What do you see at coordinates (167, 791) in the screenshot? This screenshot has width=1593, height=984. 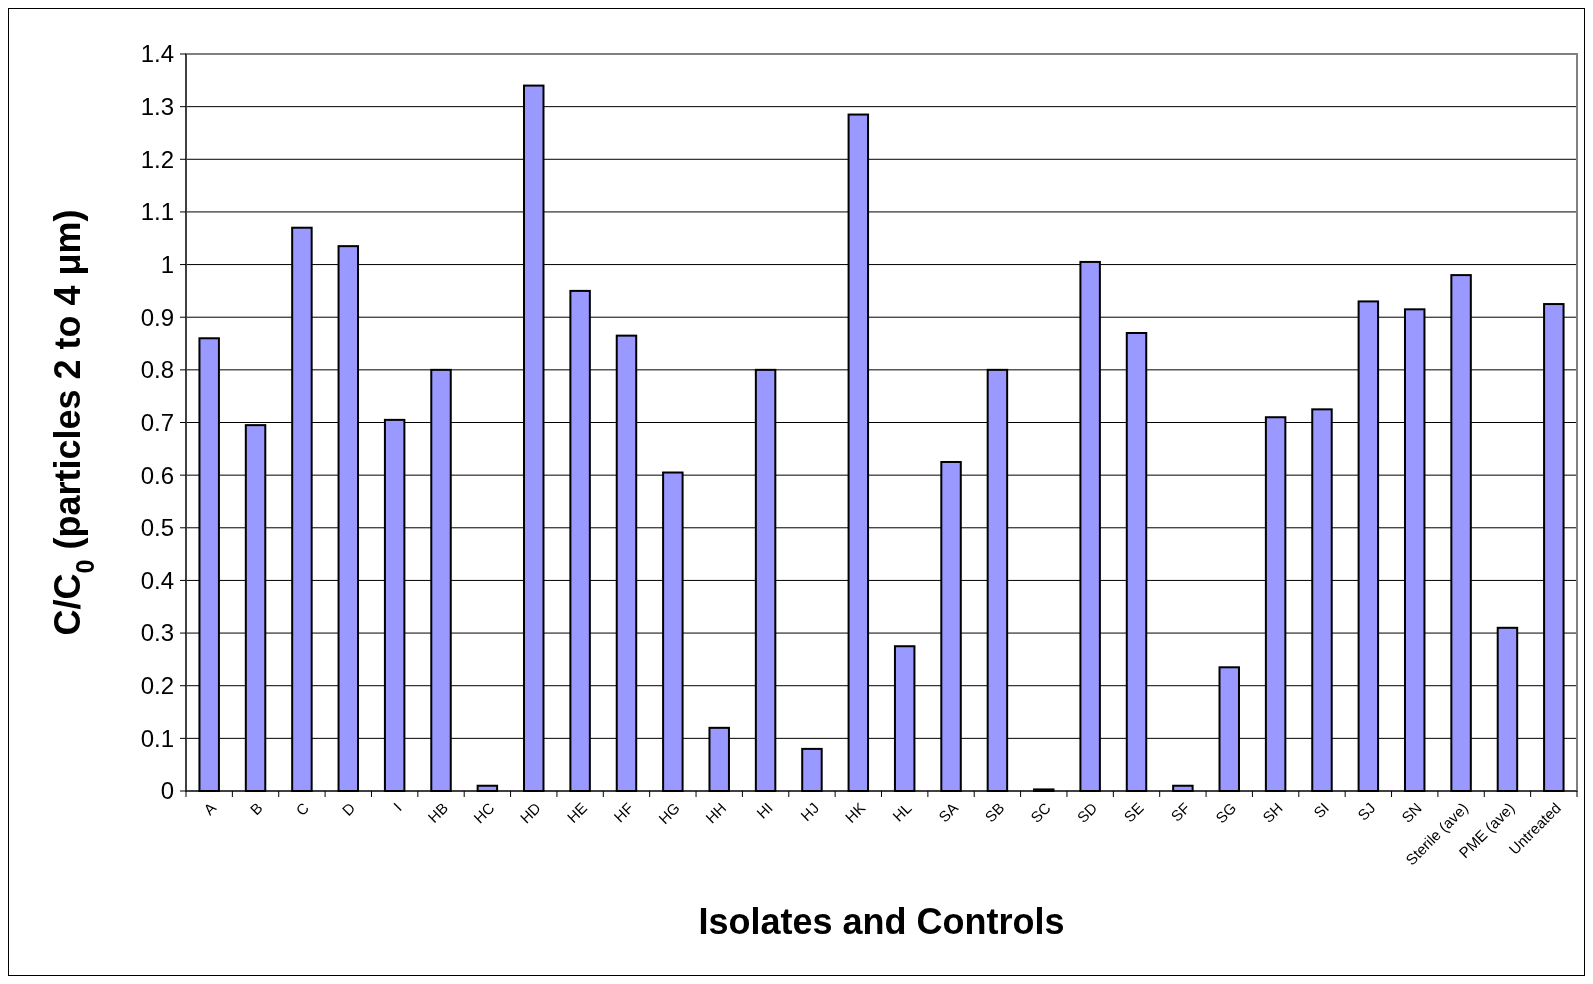 I see `y-tick-label: 0` at bounding box center [167, 791].